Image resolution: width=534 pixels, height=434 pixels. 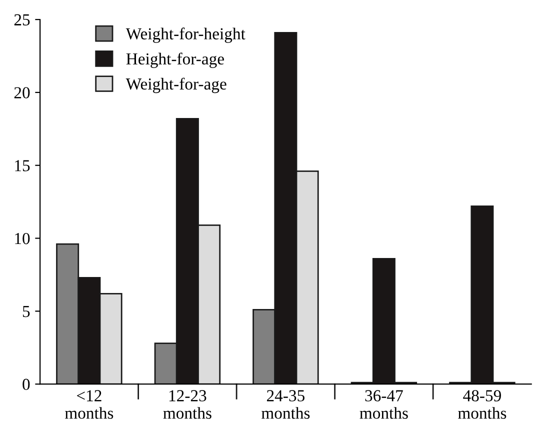 I want to click on y-tick-label: 25, so click(x=22, y=20).